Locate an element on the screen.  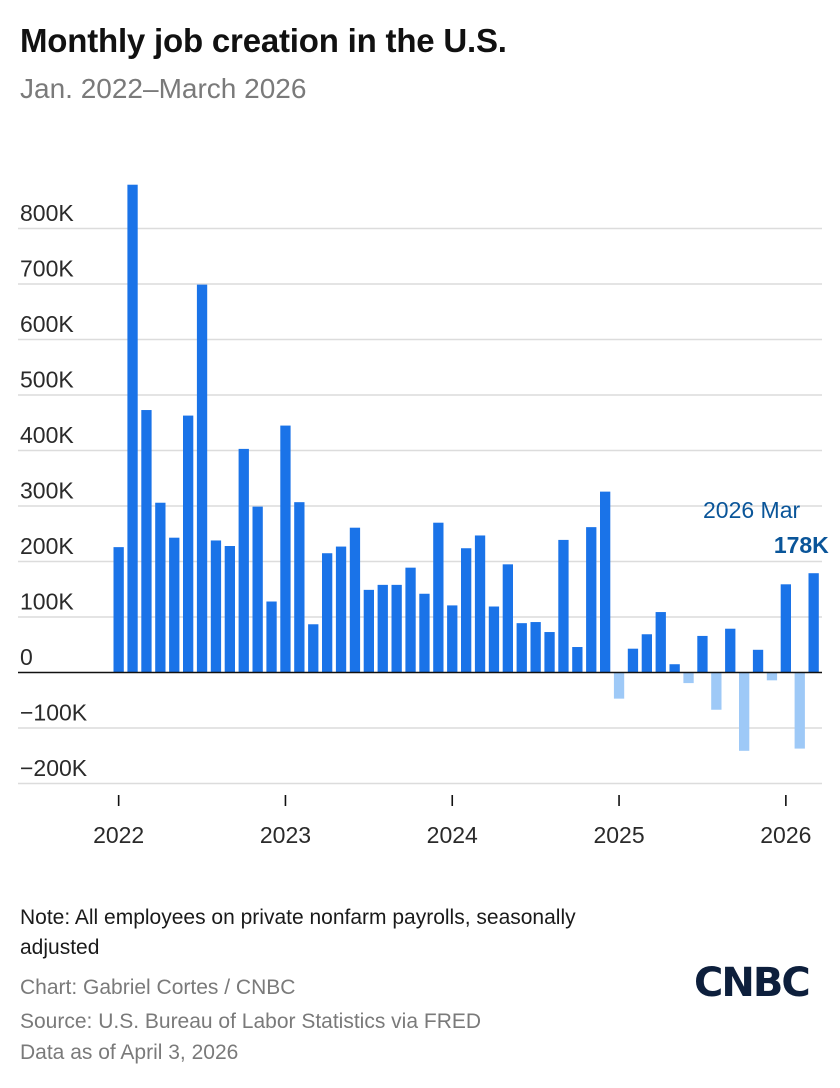
bar: Nov 2024: 261K is located at coordinates (591, 599).